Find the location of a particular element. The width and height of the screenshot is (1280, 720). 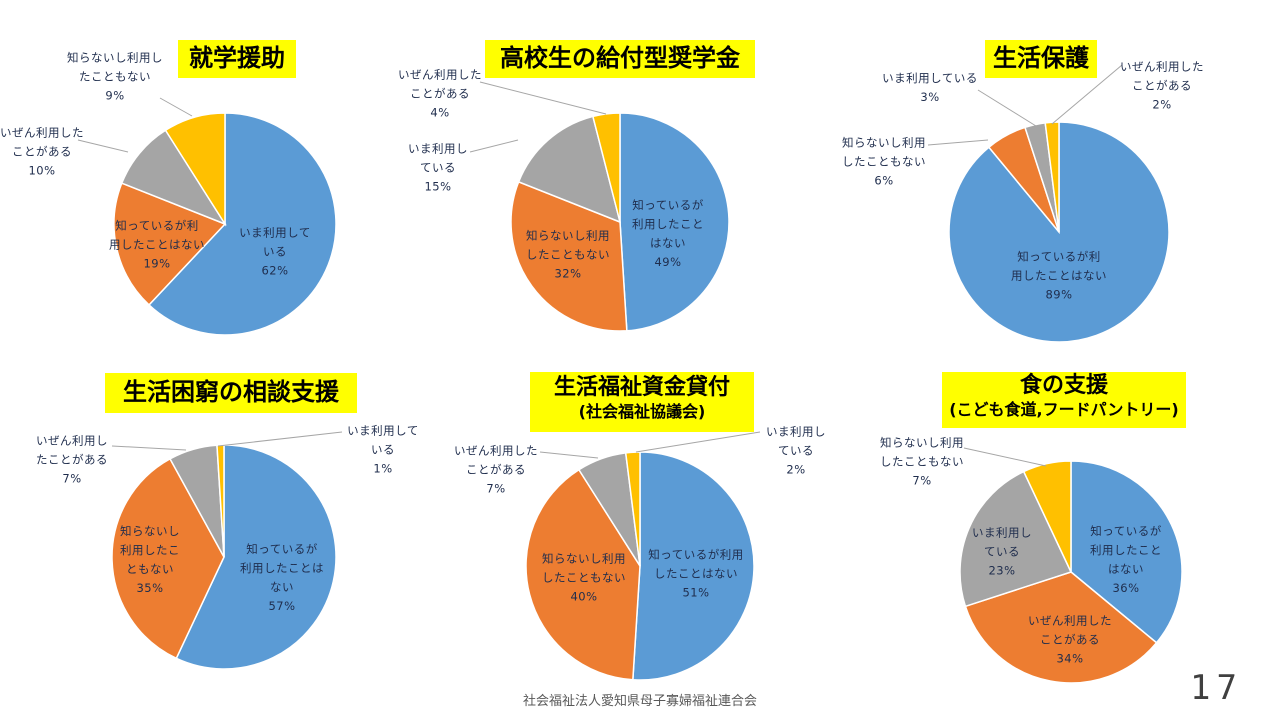

slice-category-label: ない is located at coordinates (282, 587).